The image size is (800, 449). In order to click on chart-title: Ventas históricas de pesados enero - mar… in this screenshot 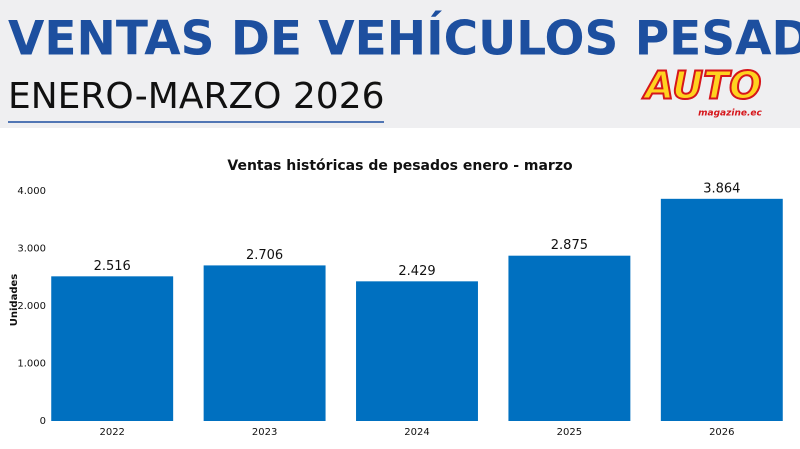, I will do `click(400, 166)`.